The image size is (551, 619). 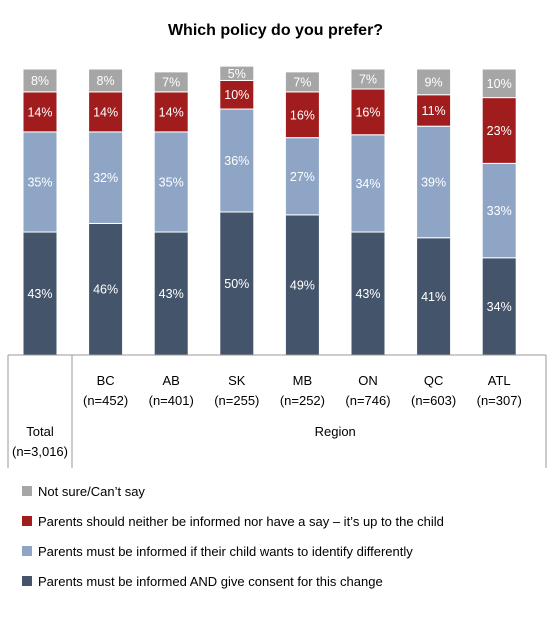 I want to click on data-label: 49%, so click(x=302, y=285).